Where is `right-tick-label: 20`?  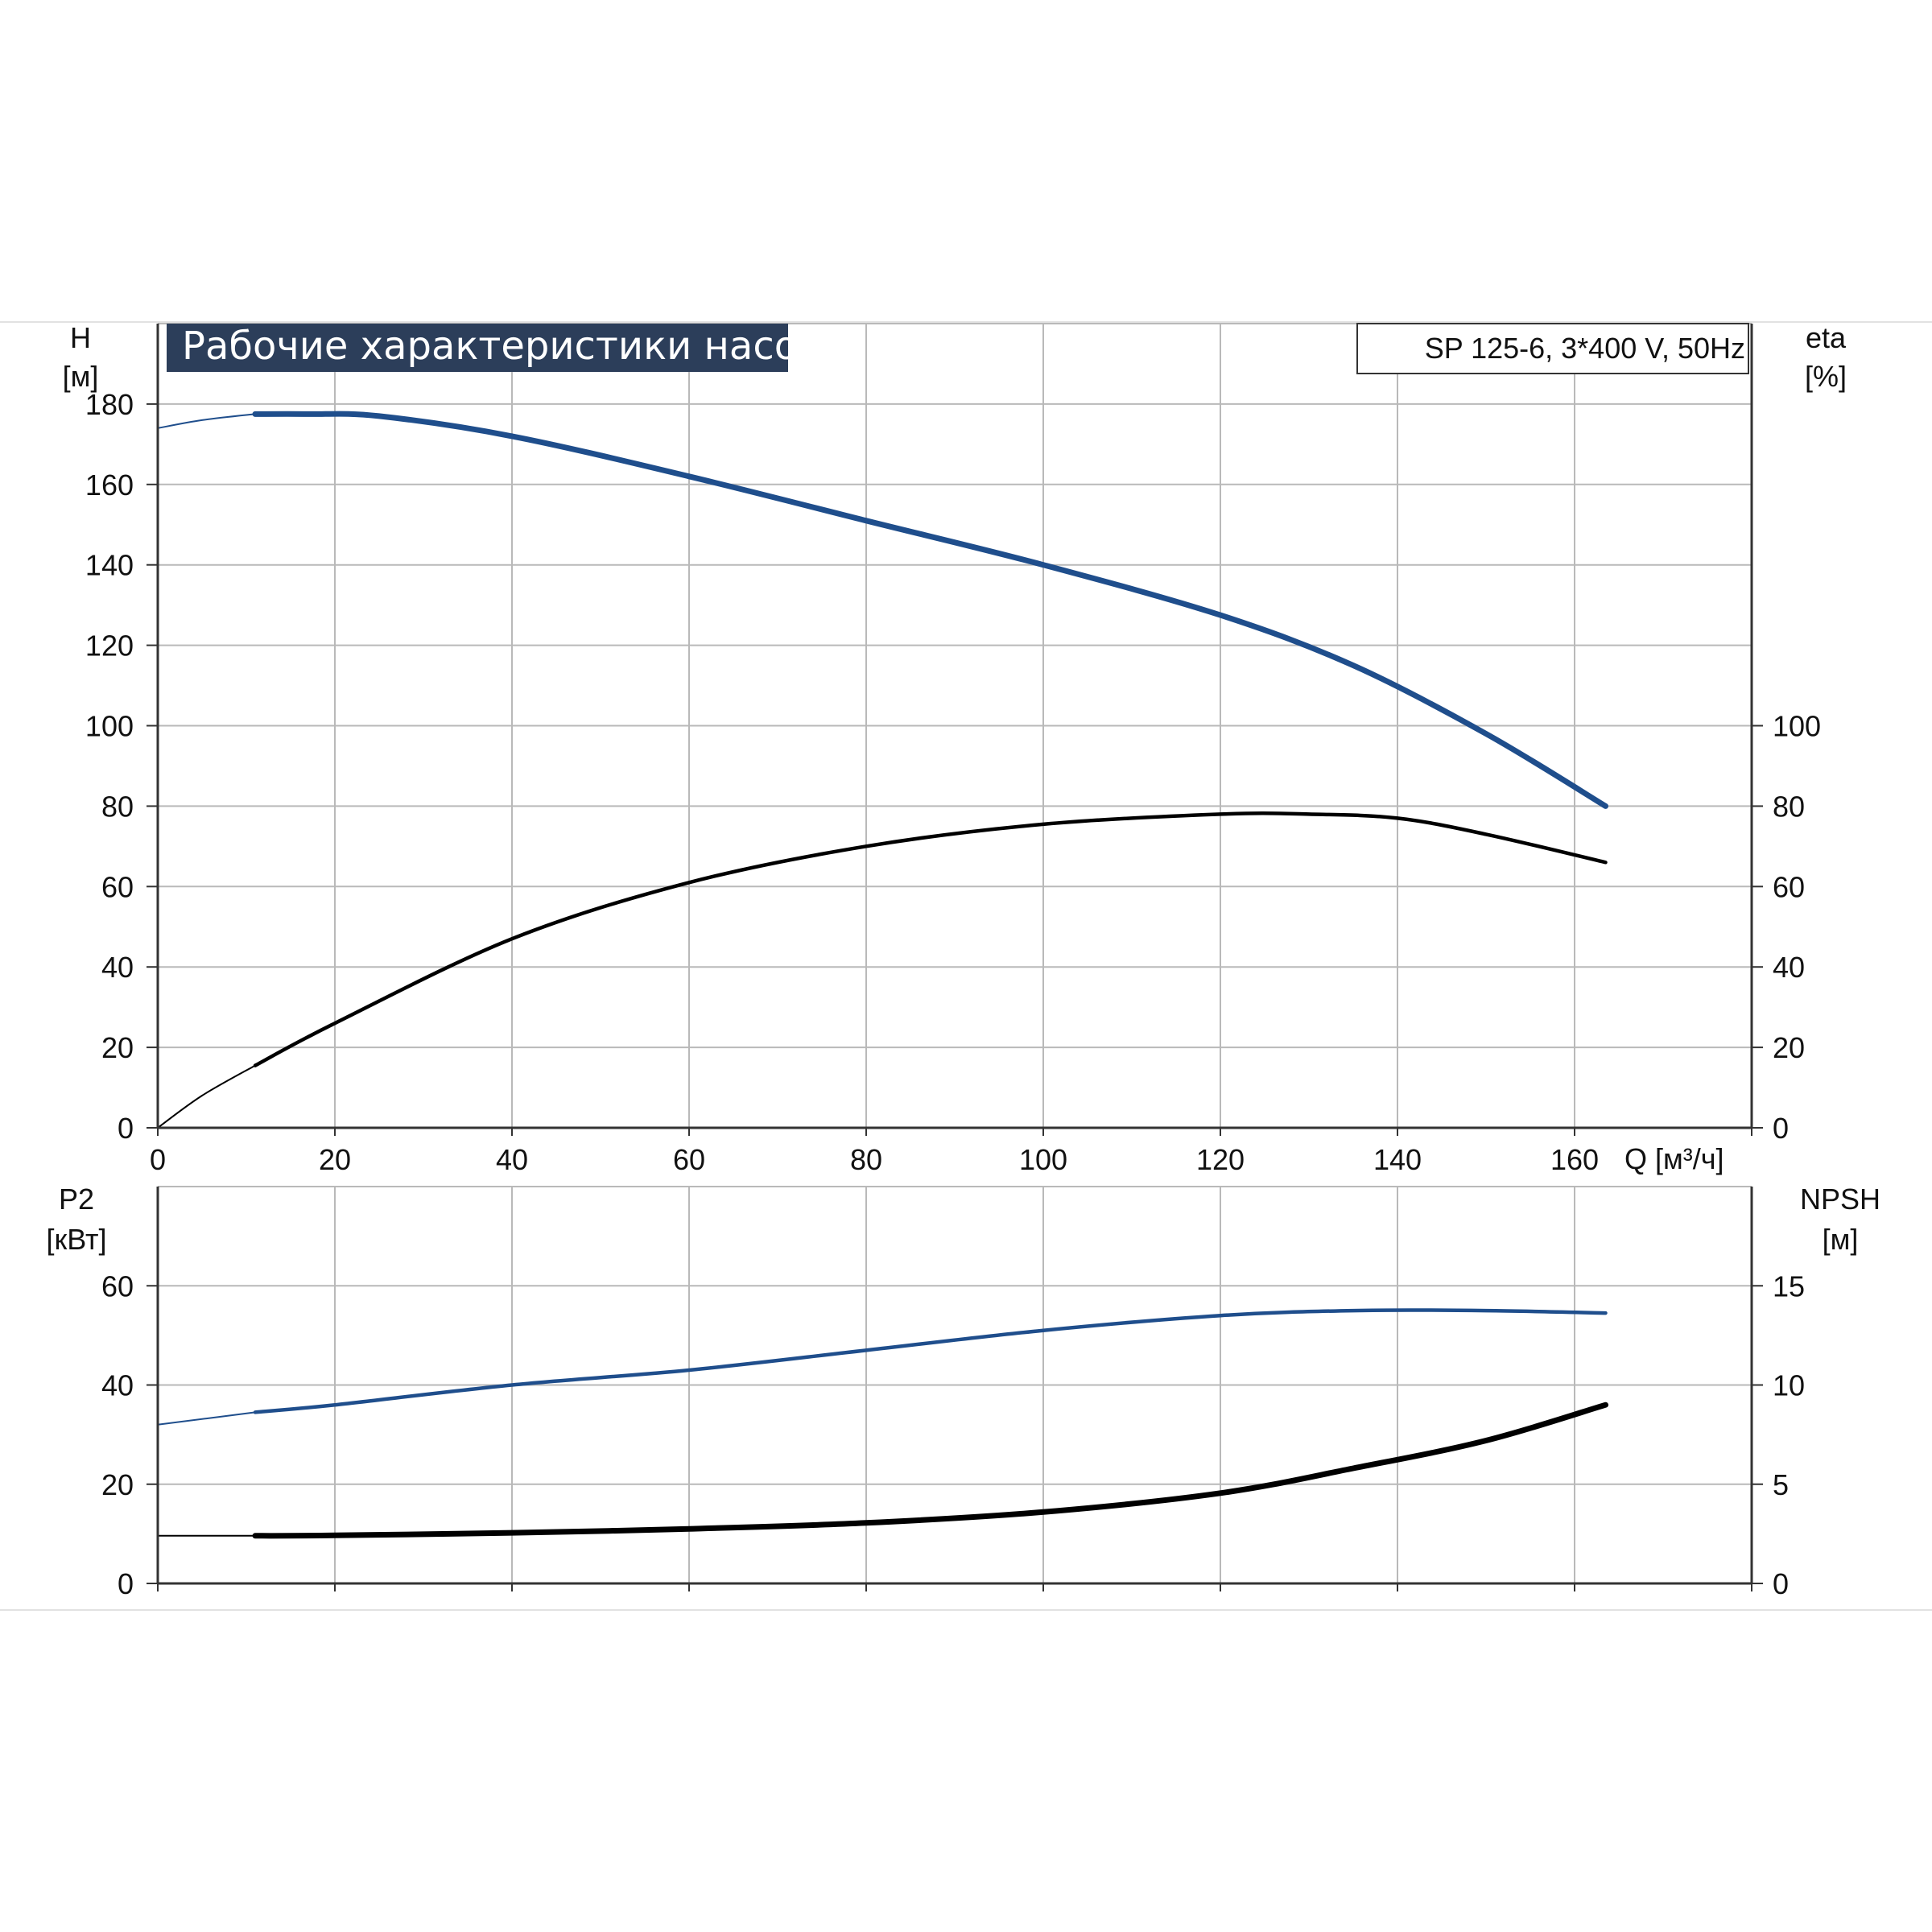
right-tick-label: 20 is located at coordinates (1789, 1047).